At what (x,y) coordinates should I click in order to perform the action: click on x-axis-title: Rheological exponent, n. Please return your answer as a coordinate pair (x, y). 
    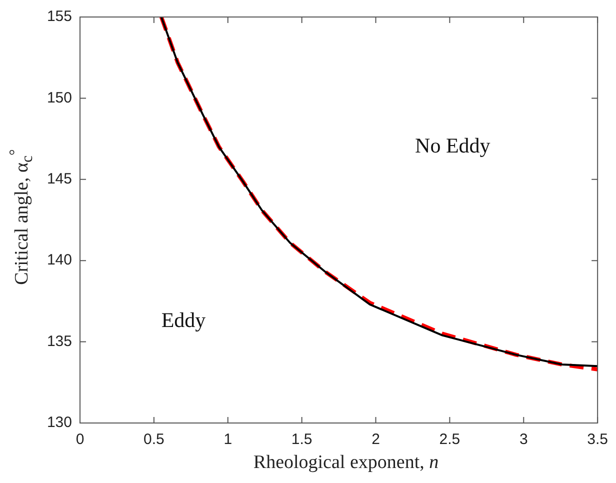
    Looking at the image, I should click on (346, 463).